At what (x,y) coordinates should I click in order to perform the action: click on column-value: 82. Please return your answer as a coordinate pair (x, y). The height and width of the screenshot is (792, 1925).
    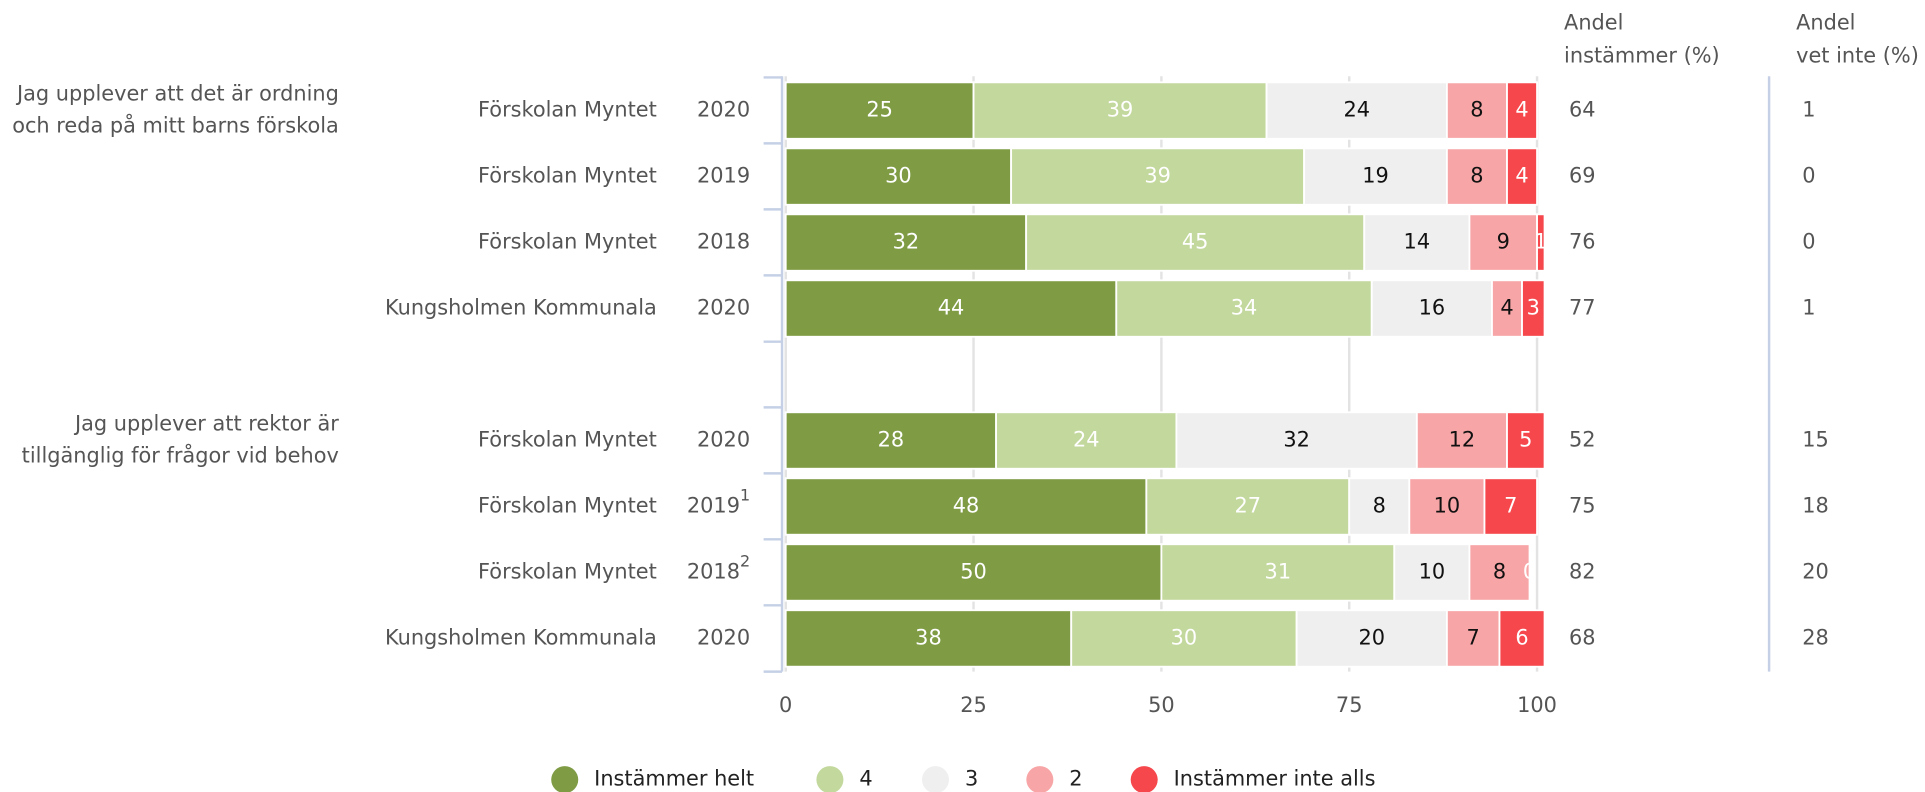
    Looking at the image, I should click on (1582, 571).